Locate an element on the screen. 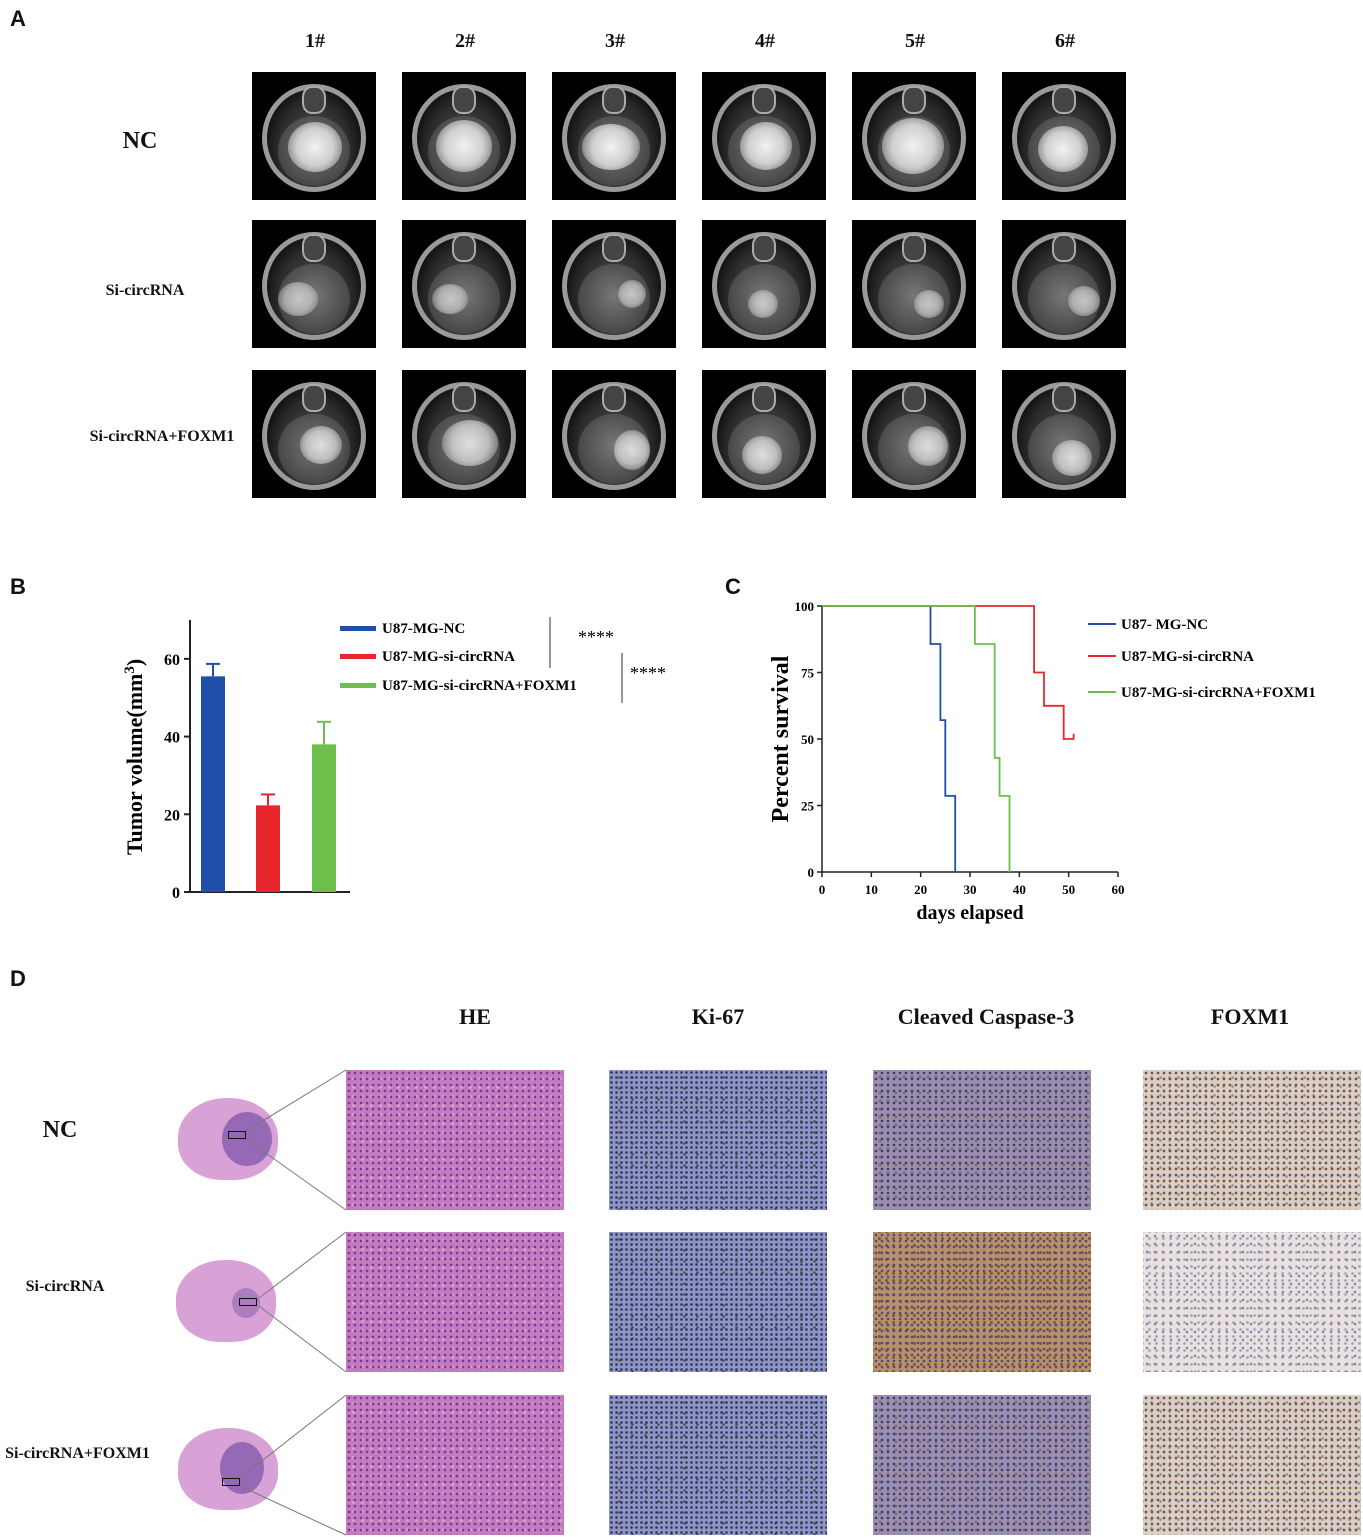 This screenshot has width=1363, height=1537. panel-letter-a: A is located at coordinates (18, 18).